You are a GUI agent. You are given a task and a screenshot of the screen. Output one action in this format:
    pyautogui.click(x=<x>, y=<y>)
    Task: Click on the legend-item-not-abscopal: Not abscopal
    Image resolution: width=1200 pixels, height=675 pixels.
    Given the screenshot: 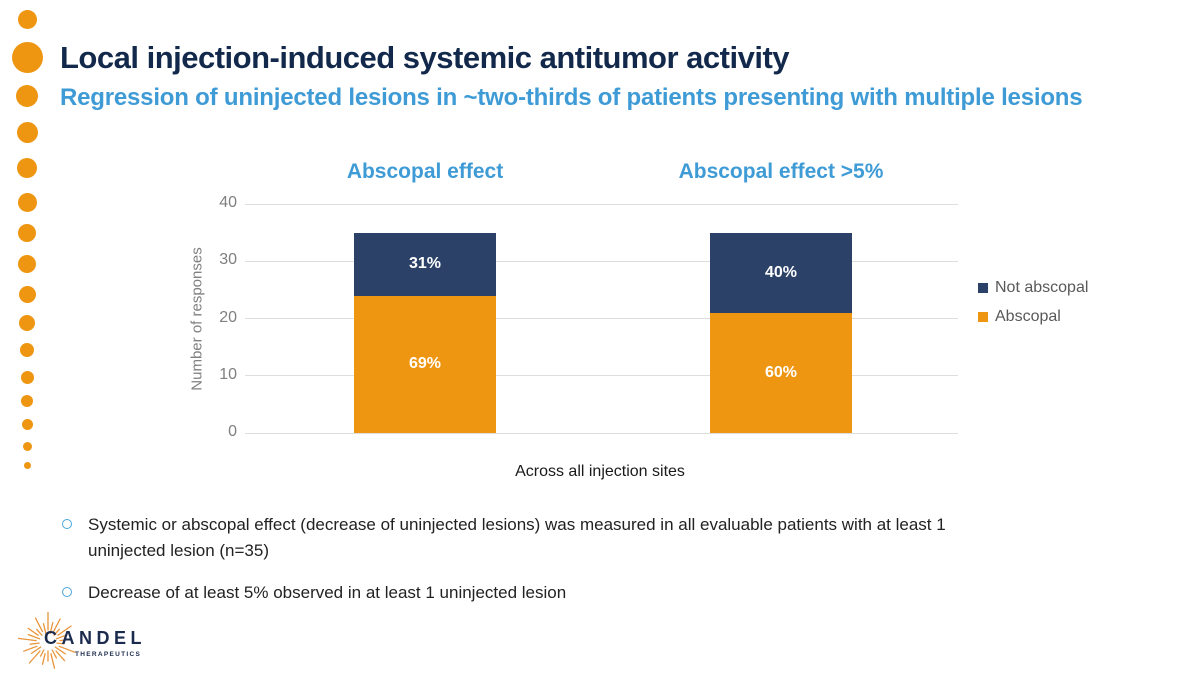 What is the action you would take?
    pyautogui.click(x=1033, y=287)
    